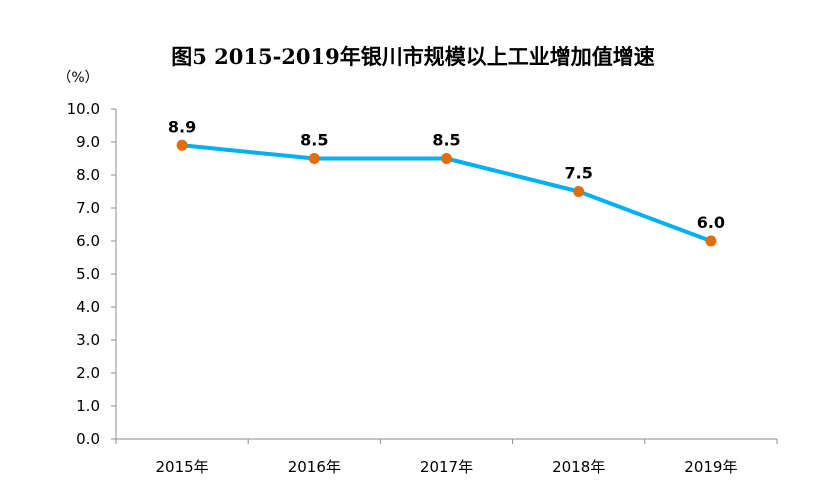  What do you see at coordinates (182, 126) in the screenshot?
I see `data-label: 8.9` at bounding box center [182, 126].